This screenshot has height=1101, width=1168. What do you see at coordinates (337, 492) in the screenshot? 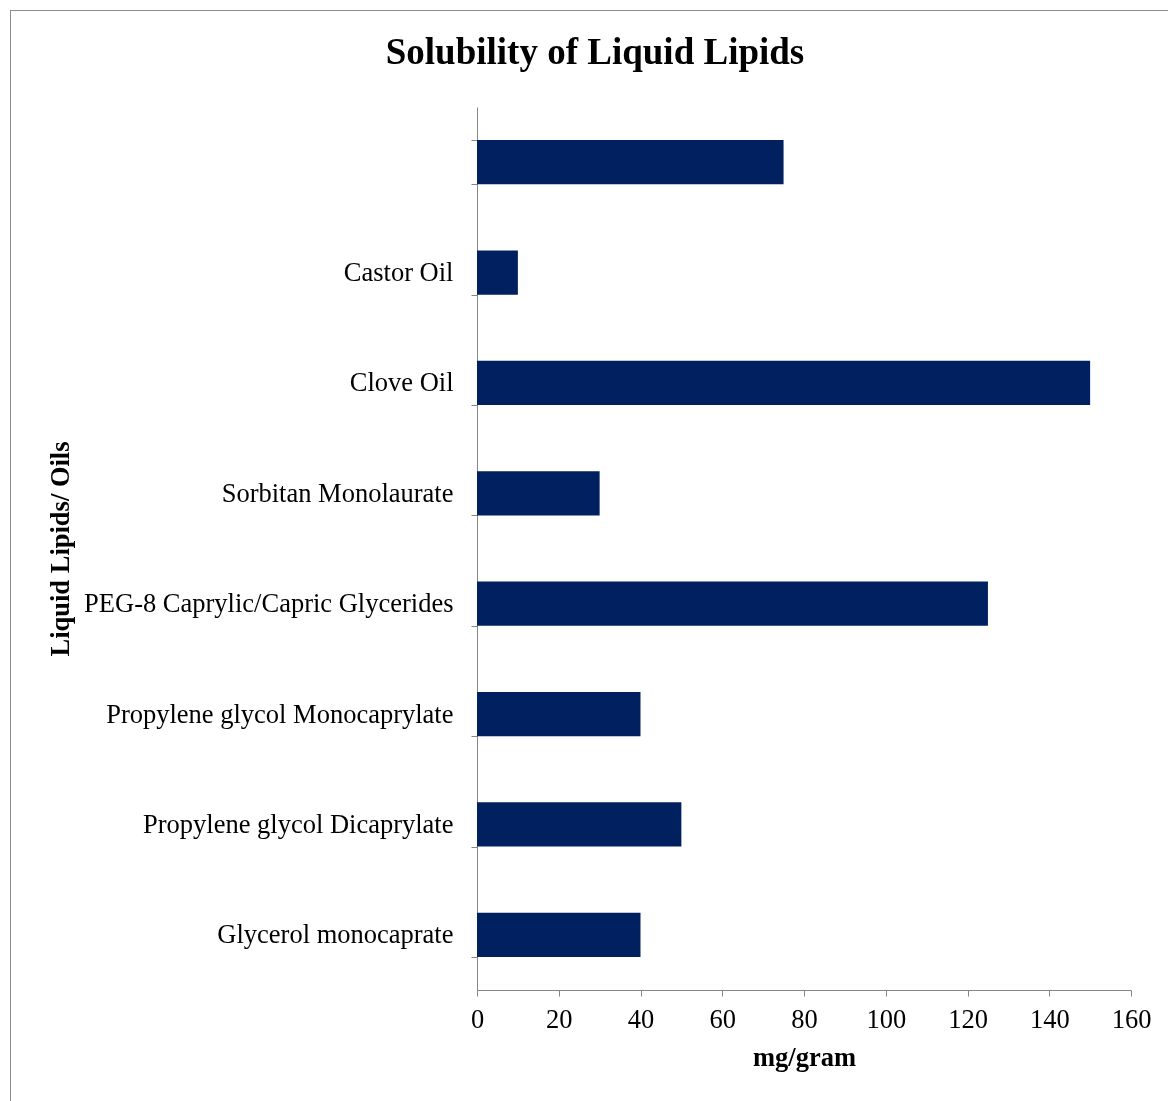
I see `y-tick-label: Sorbitan Monolaurate` at bounding box center [337, 492].